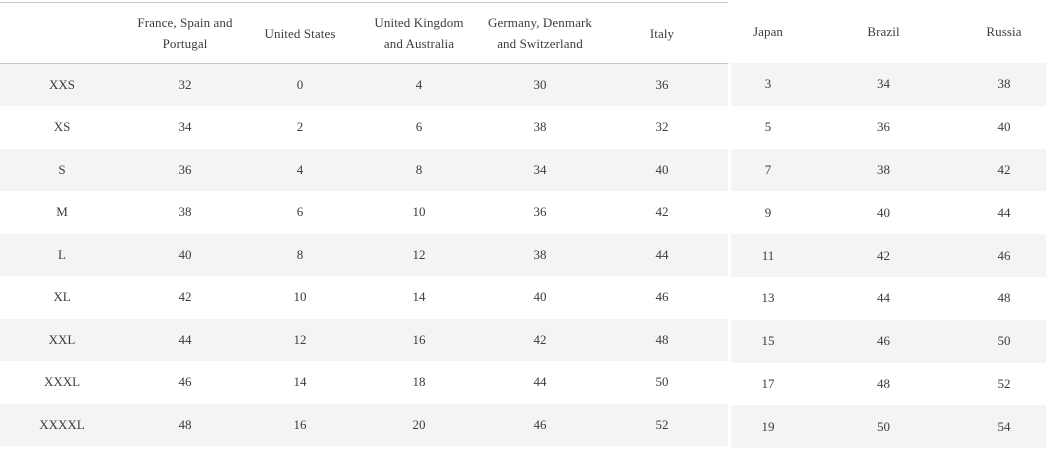 Image resolution: width=1058 pixels, height=455 pixels. I want to click on table-cell: 6, so click(419, 127).